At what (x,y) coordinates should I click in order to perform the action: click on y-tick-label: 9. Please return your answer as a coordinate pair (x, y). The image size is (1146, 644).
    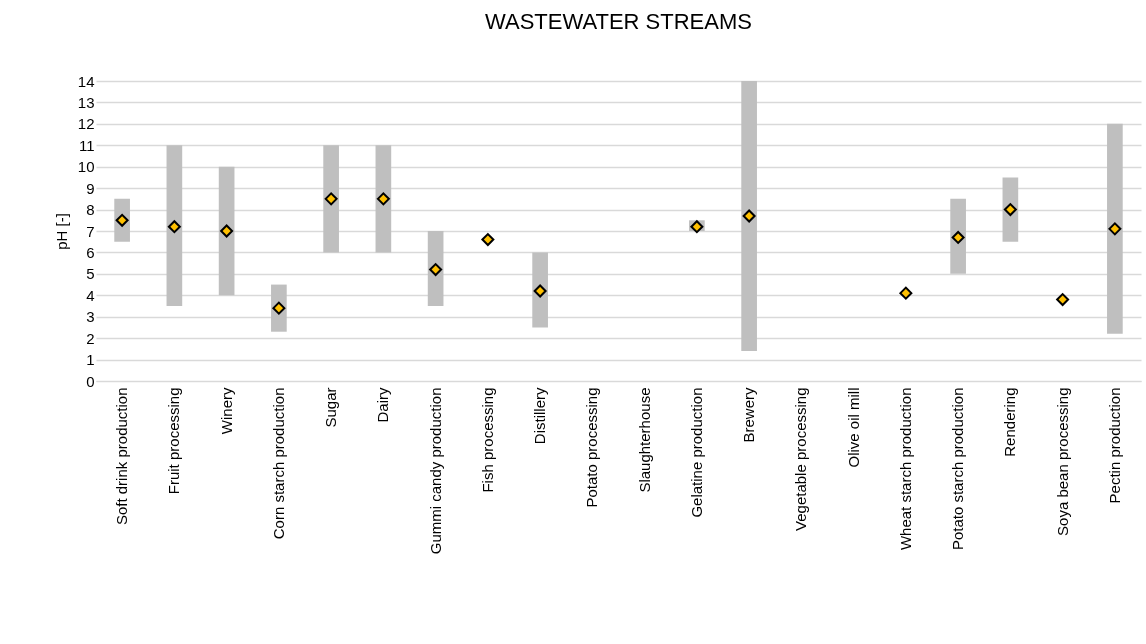
    Looking at the image, I should click on (90, 188).